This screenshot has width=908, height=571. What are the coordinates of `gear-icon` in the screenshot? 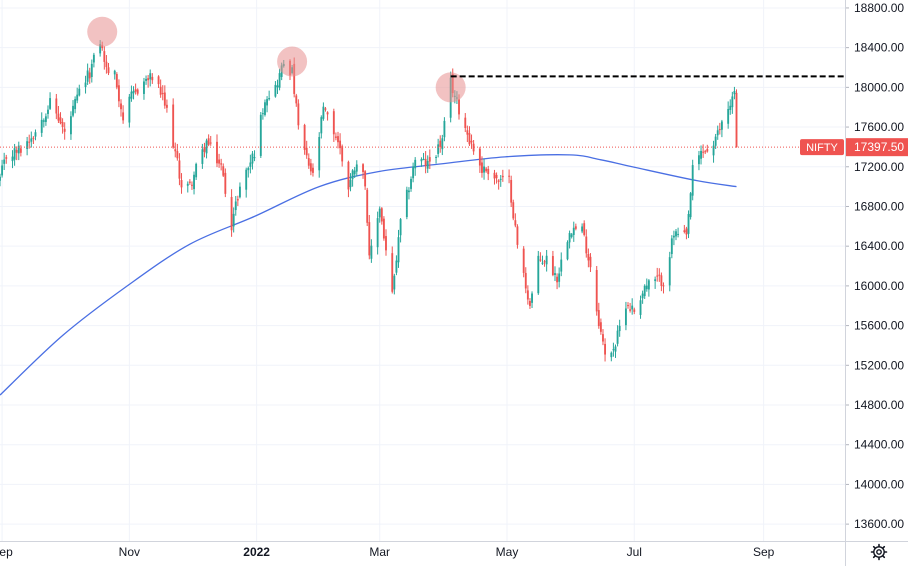 It's located at (879, 552).